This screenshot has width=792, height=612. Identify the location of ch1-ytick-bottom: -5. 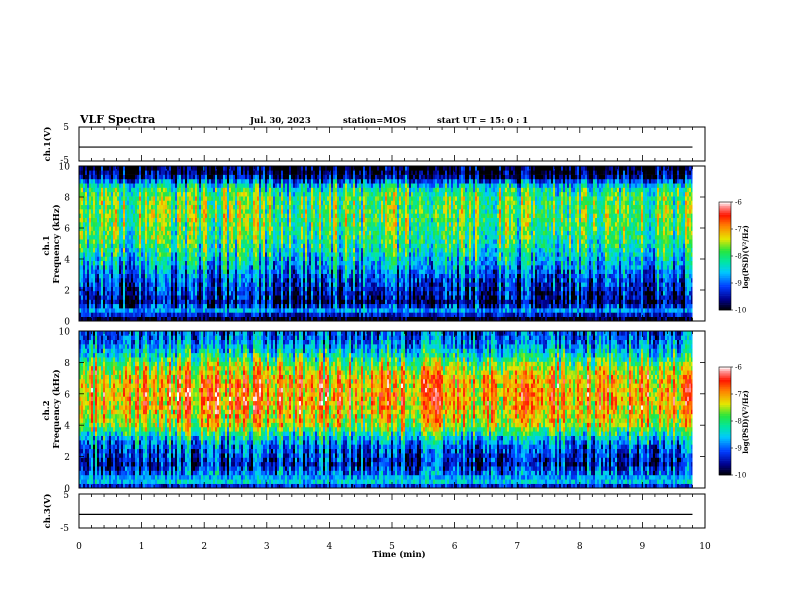
(64, 161).